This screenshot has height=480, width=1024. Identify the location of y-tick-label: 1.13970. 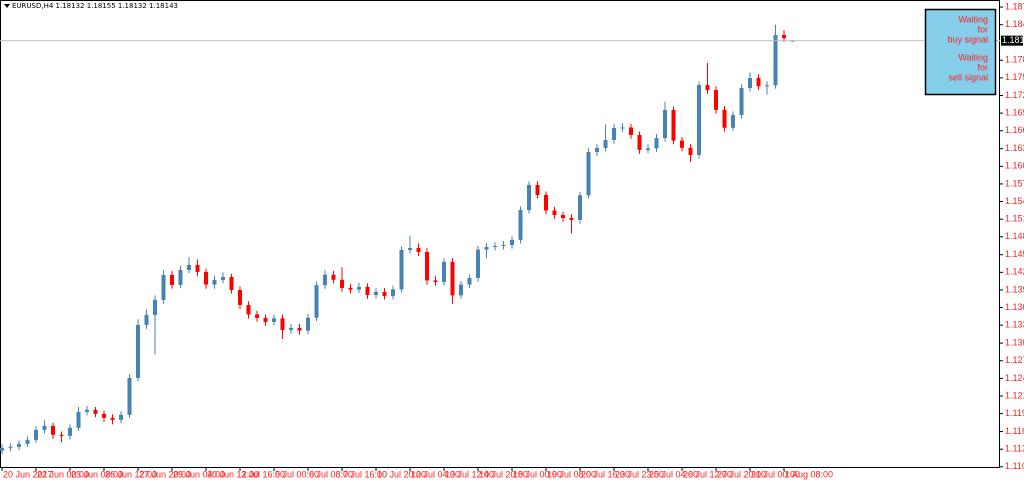
(1014, 289).